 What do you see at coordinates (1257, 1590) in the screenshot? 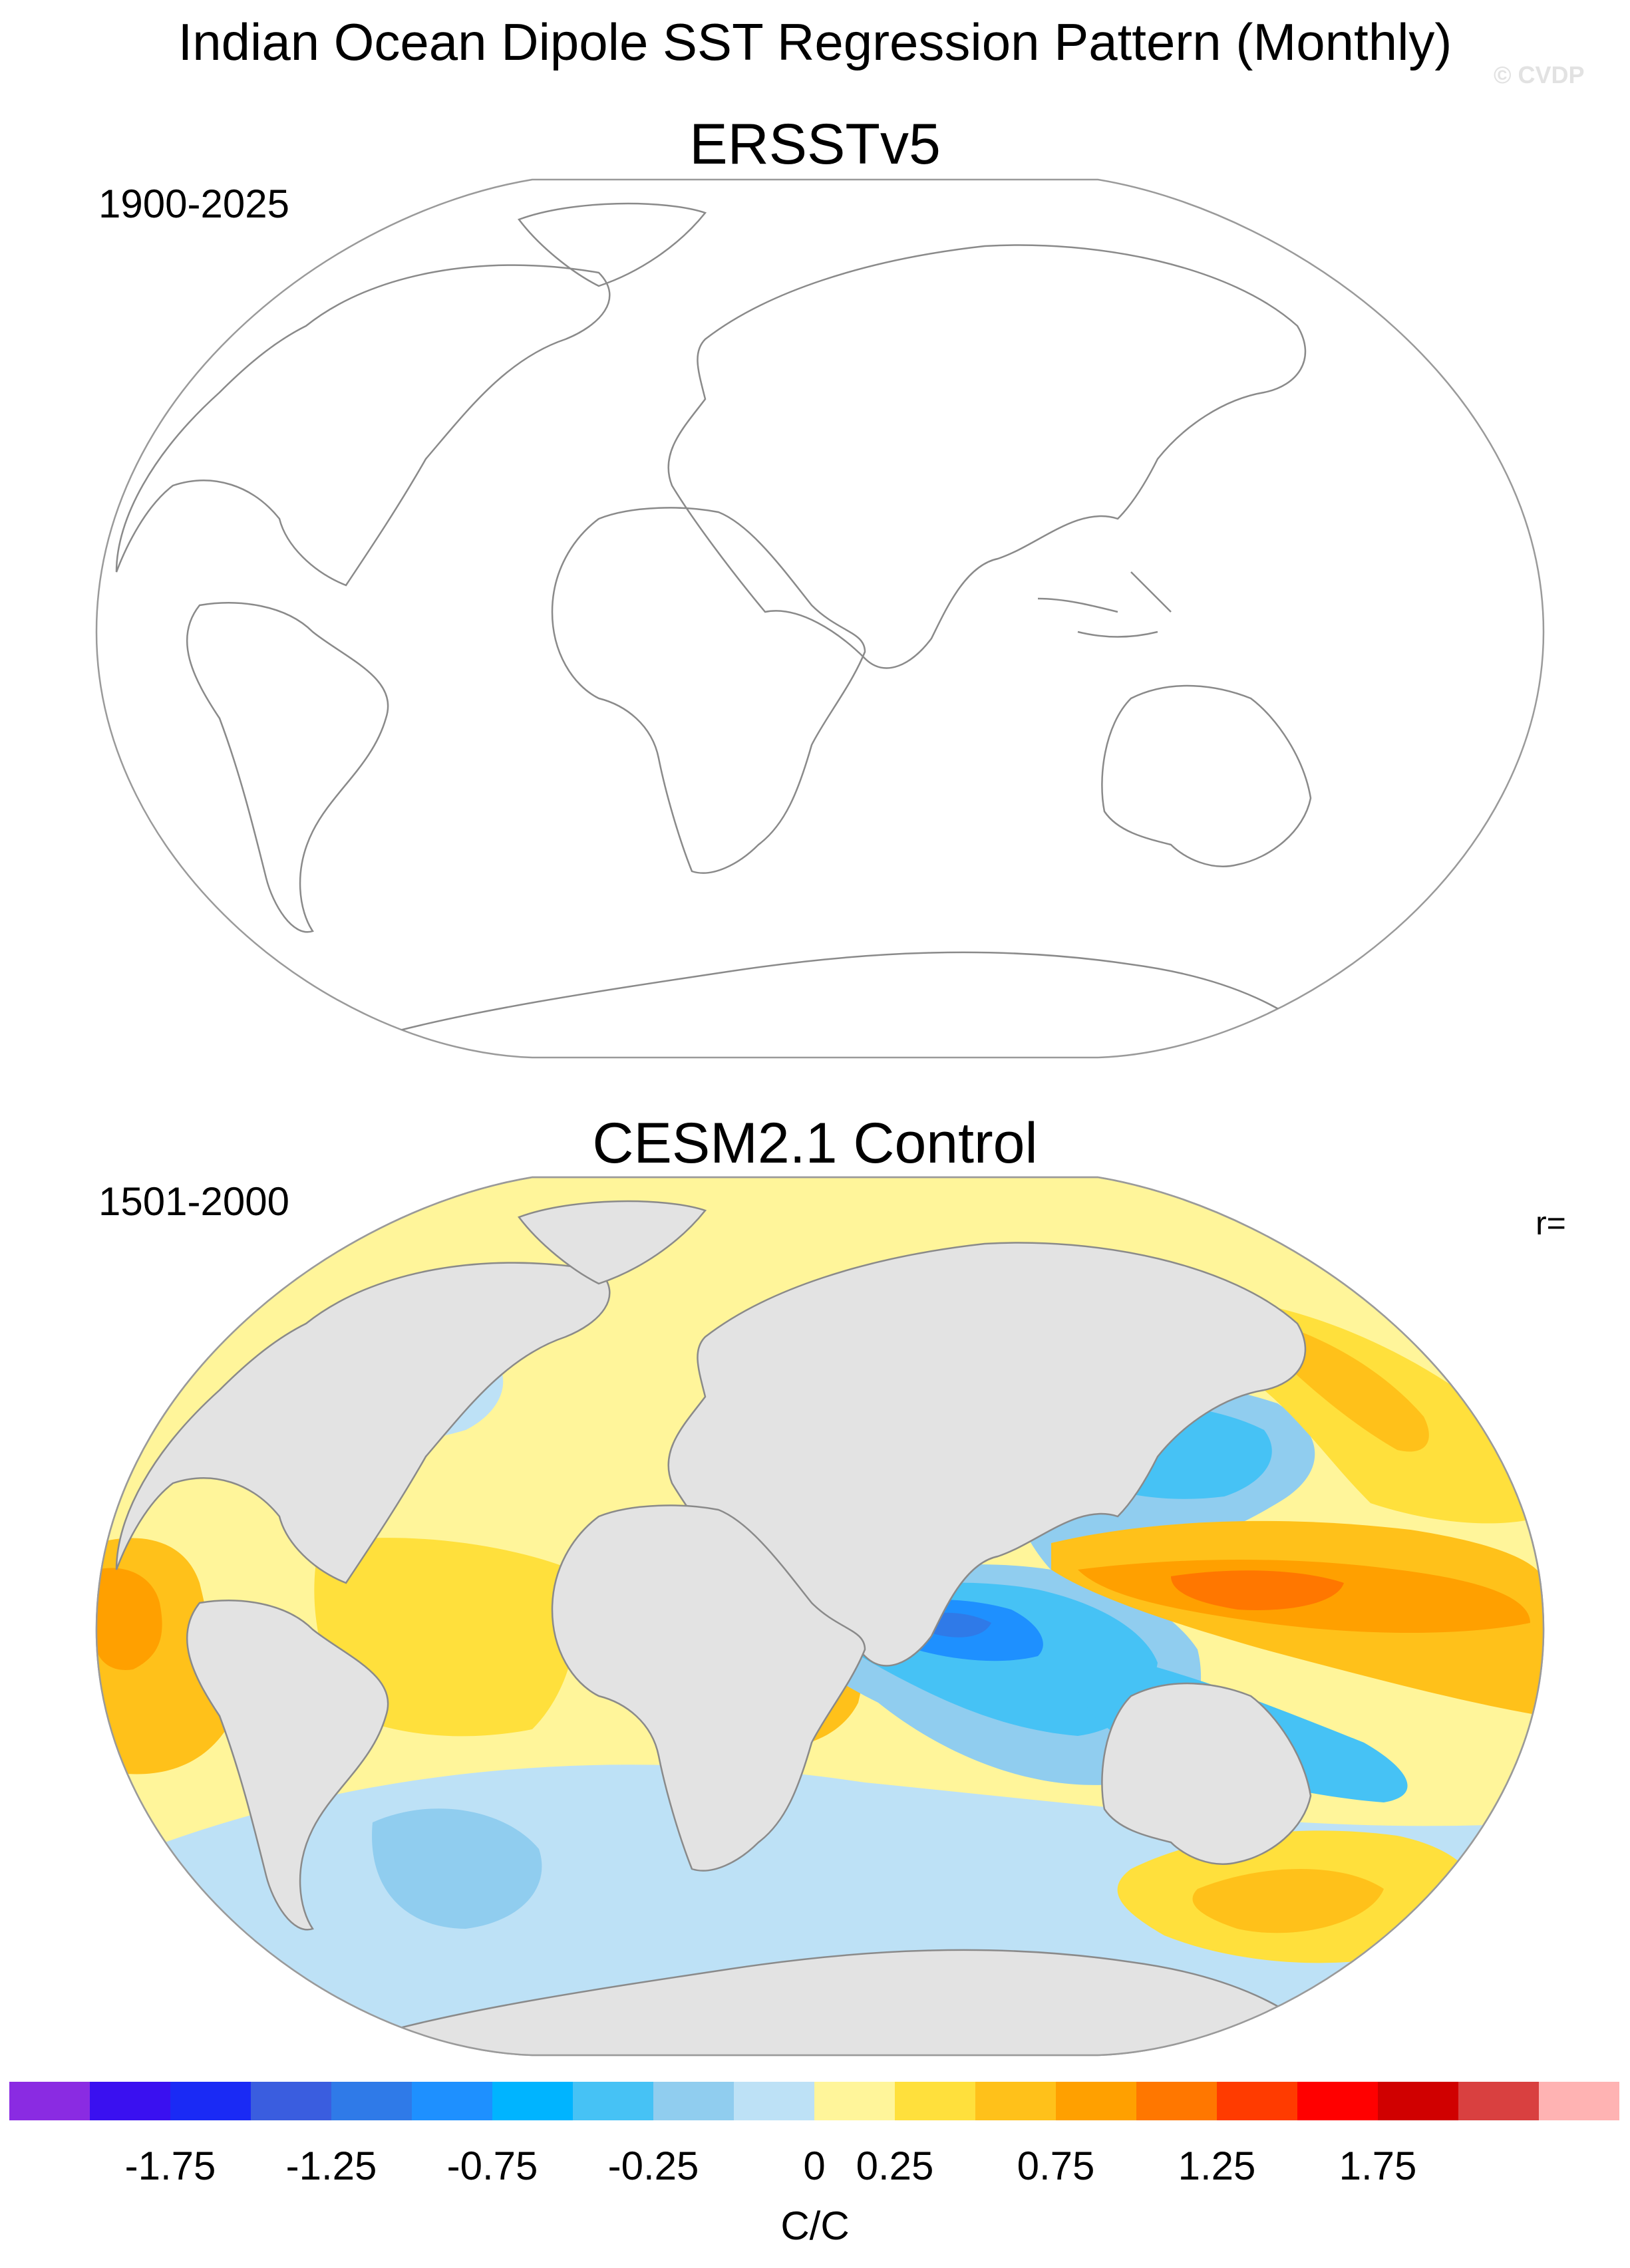
I see `sst-region-central-pacific-warm-core` at bounding box center [1257, 1590].